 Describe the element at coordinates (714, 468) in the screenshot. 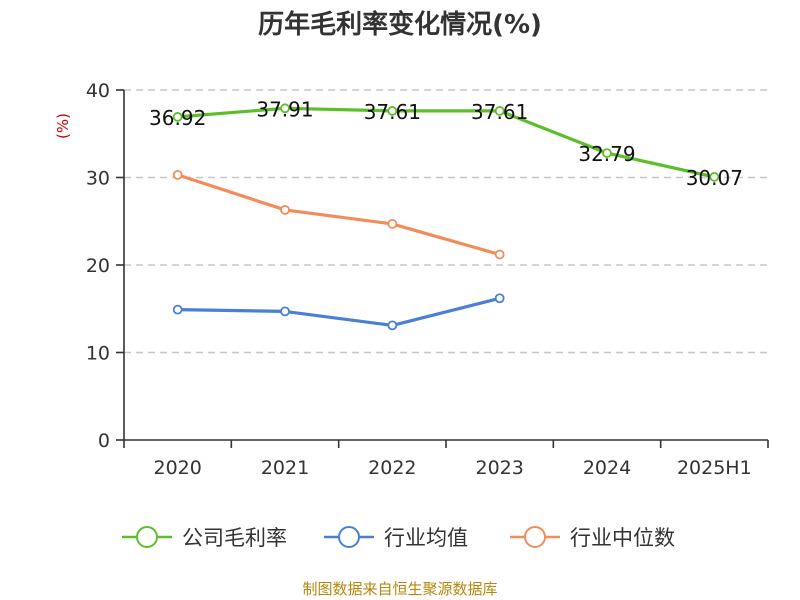

I see `x-tick-label-2025H1: 2025H1` at that location.